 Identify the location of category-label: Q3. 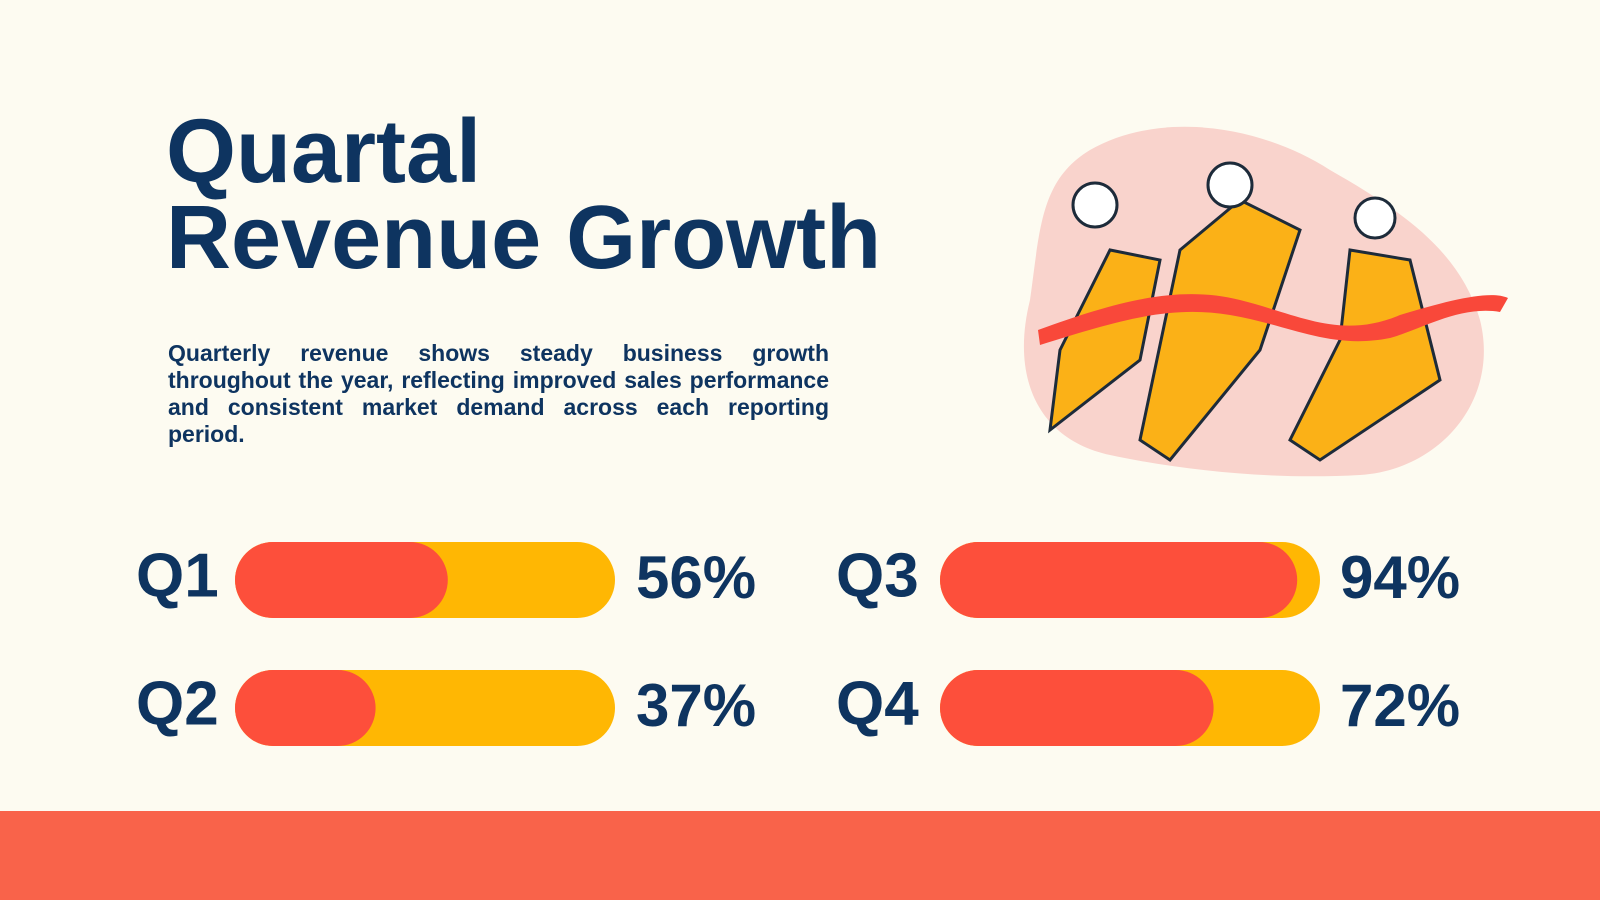
(877, 575).